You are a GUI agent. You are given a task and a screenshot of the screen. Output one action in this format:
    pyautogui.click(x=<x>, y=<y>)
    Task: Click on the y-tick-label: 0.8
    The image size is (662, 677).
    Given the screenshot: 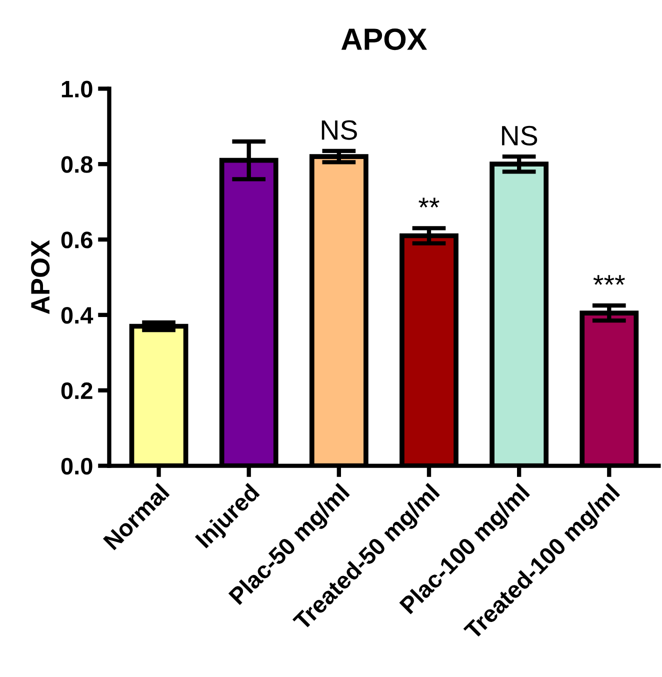 What is the action you would take?
    pyautogui.click(x=77, y=164)
    